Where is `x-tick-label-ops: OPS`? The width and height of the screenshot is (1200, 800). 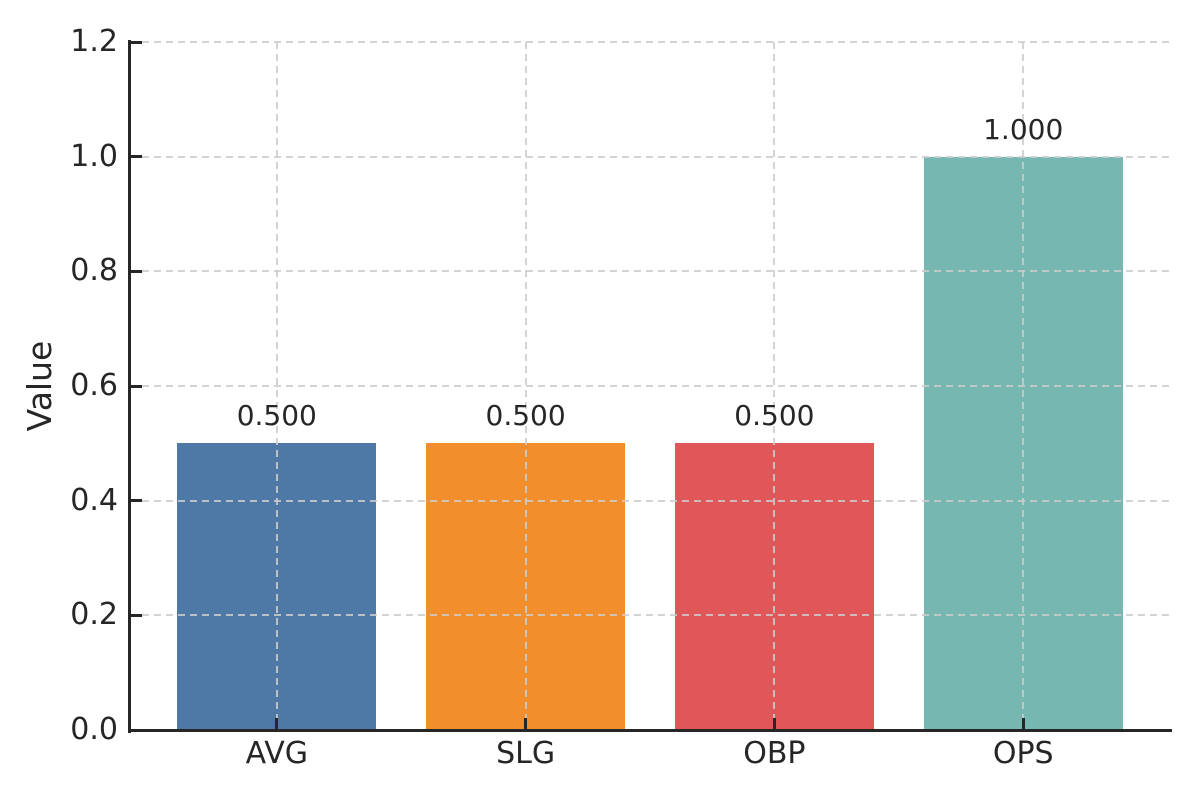
x-tick-label-ops: OPS is located at coordinates (1023, 753).